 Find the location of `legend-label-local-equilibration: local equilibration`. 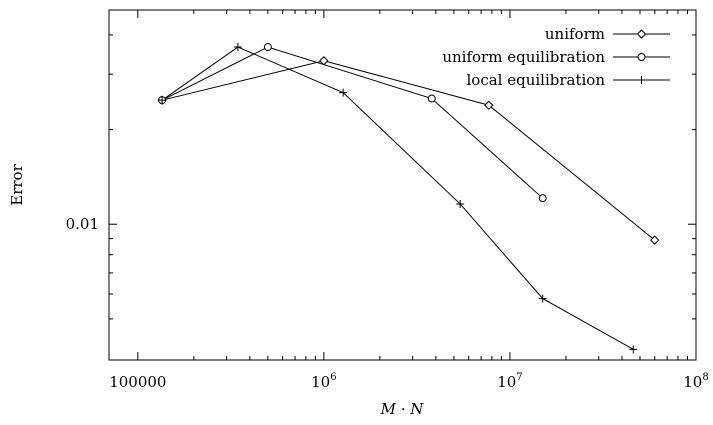

legend-label-local-equilibration: local equilibration is located at coordinates (535, 80).